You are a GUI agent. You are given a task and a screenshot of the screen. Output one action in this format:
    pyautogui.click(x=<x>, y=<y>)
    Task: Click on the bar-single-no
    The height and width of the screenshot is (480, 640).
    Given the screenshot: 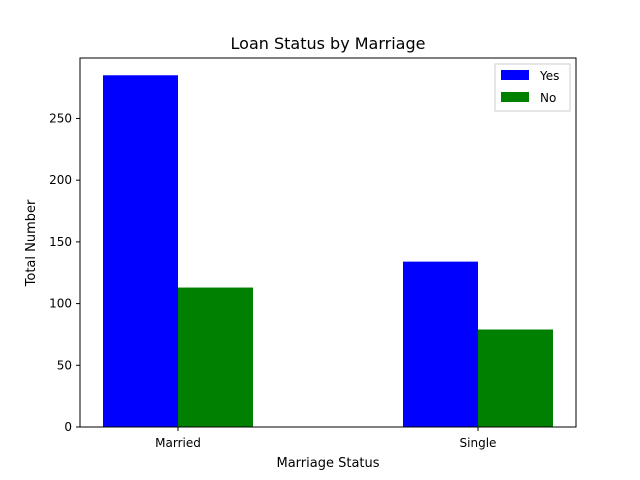 What is the action you would take?
    pyautogui.click(x=515, y=378)
    